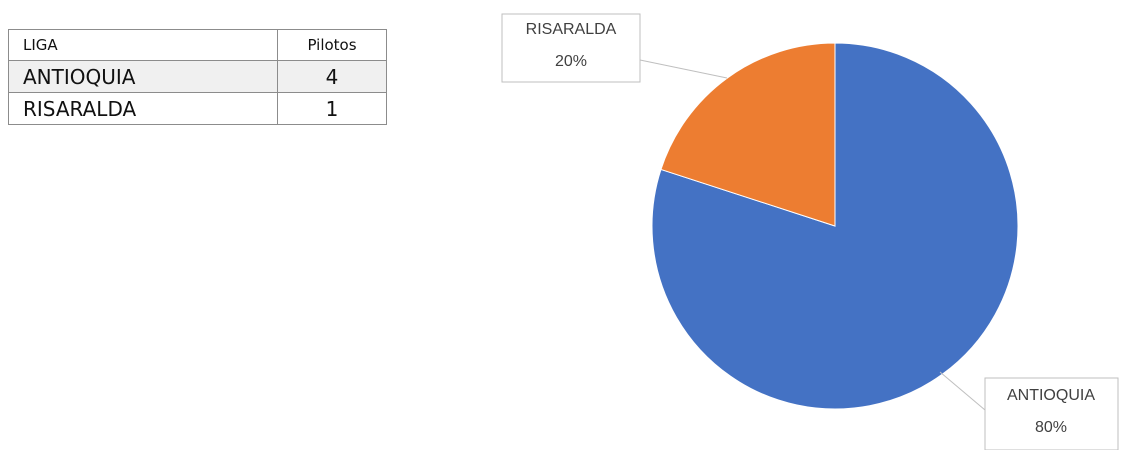 Image resolution: width=1124 pixels, height=450 pixels. Describe the element at coordinates (1051, 427) in the screenshot. I see `value-label: 80%` at that location.